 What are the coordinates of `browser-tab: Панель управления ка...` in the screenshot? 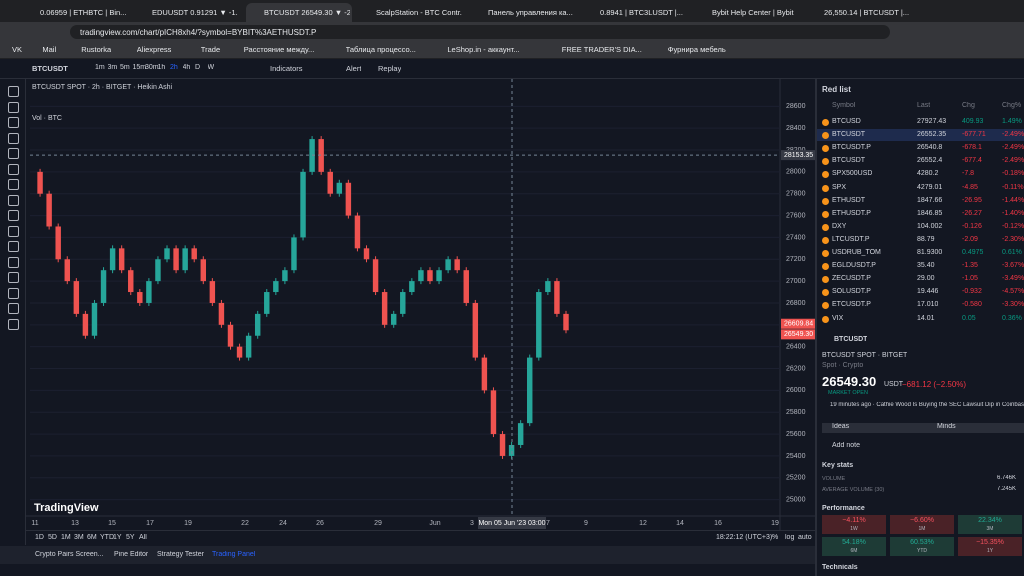 It's located at (523, 12).